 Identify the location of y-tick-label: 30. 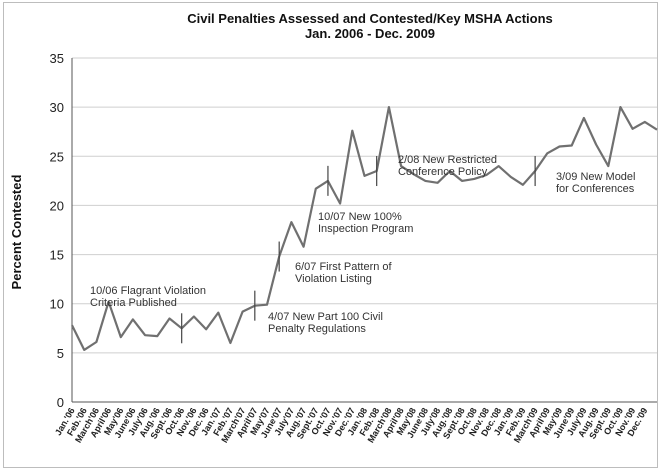
(57, 107).